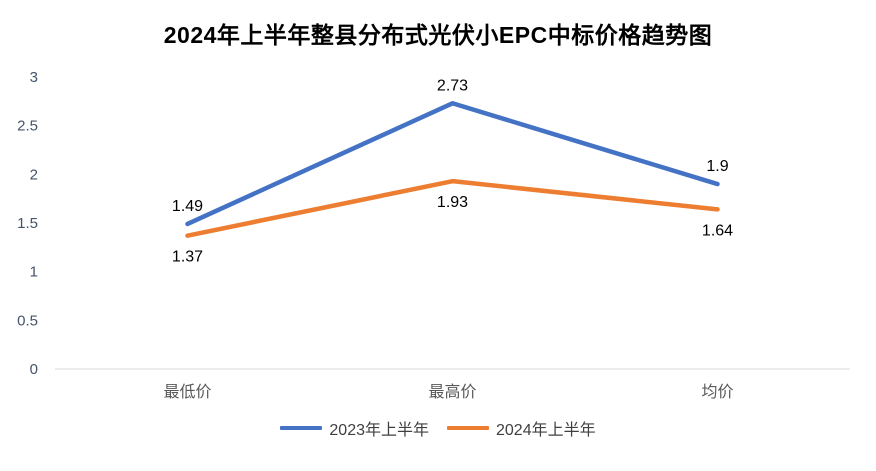 The height and width of the screenshot is (471, 876). What do you see at coordinates (452, 392) in the screenshot?
I see `x-axis-category-label: 最高价` at bounding box center [452, 392].